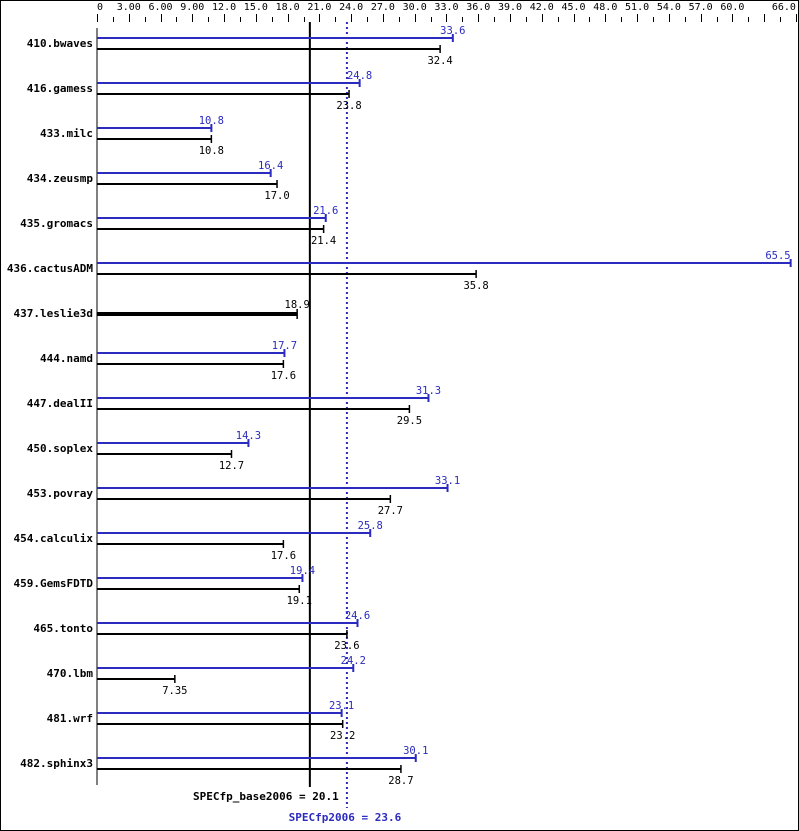 This screenshot has width=799, height=831. Describe the element at coordinates (452, 31) in the screenshot. I see `peak-value-label: 33.6` at that location.